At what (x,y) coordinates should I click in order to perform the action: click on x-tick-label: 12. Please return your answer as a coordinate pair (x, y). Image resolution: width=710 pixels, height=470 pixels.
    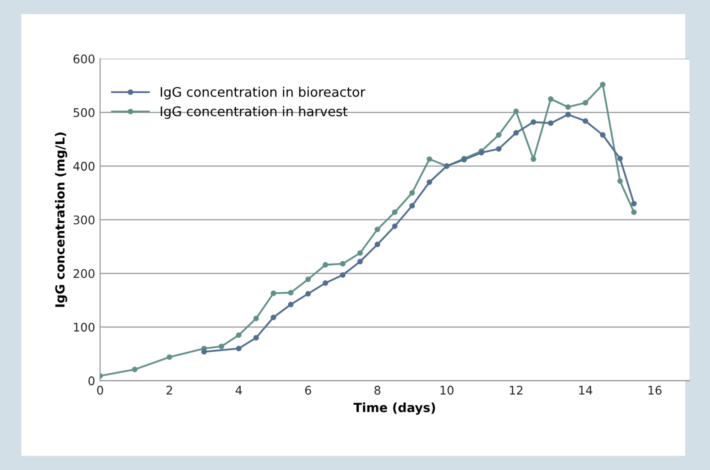
    Looking at the image, I should click on (516, 390).